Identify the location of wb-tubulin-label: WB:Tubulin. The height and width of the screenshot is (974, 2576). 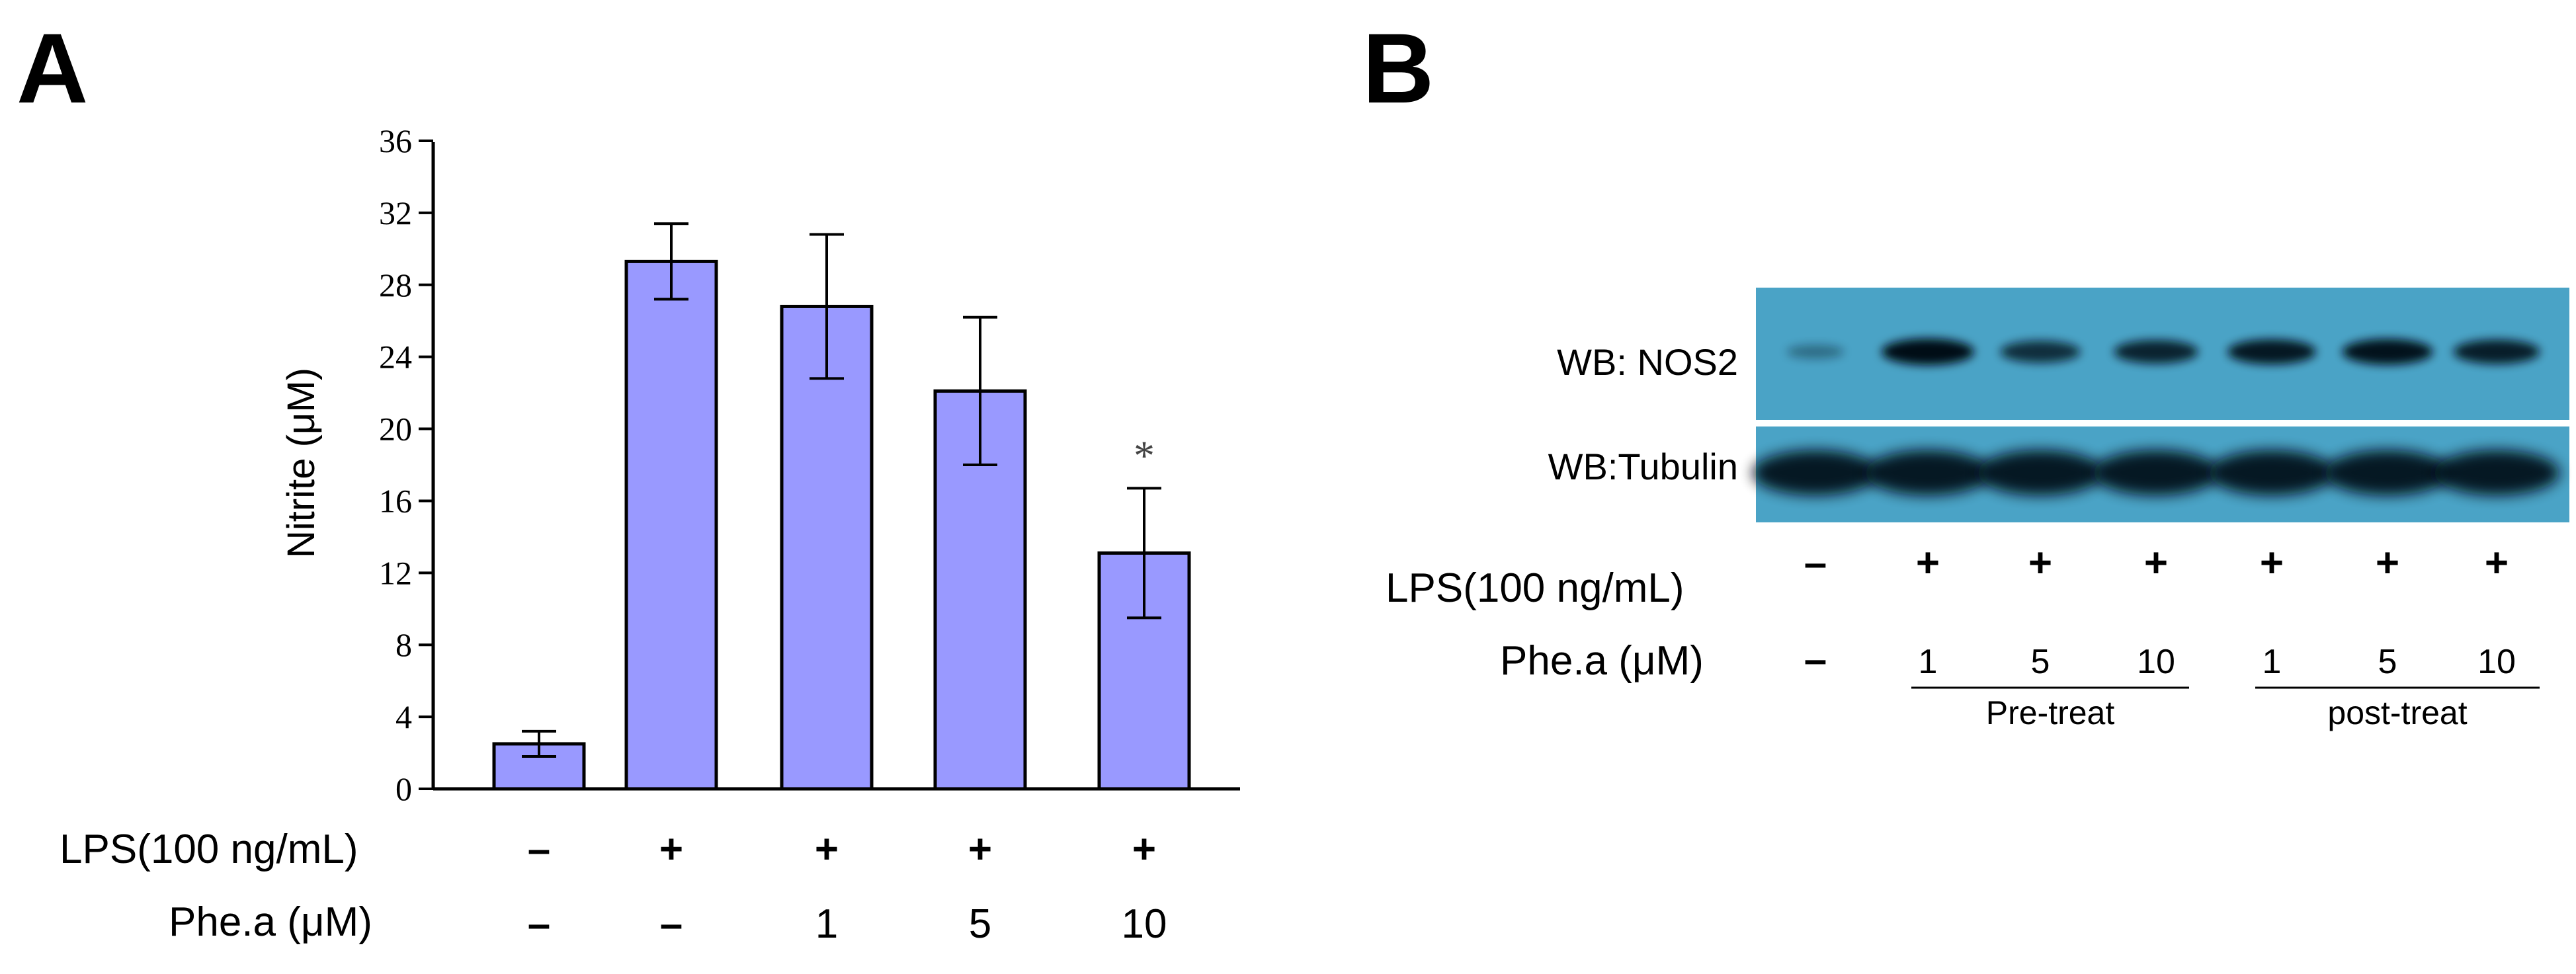
(1643, 467).